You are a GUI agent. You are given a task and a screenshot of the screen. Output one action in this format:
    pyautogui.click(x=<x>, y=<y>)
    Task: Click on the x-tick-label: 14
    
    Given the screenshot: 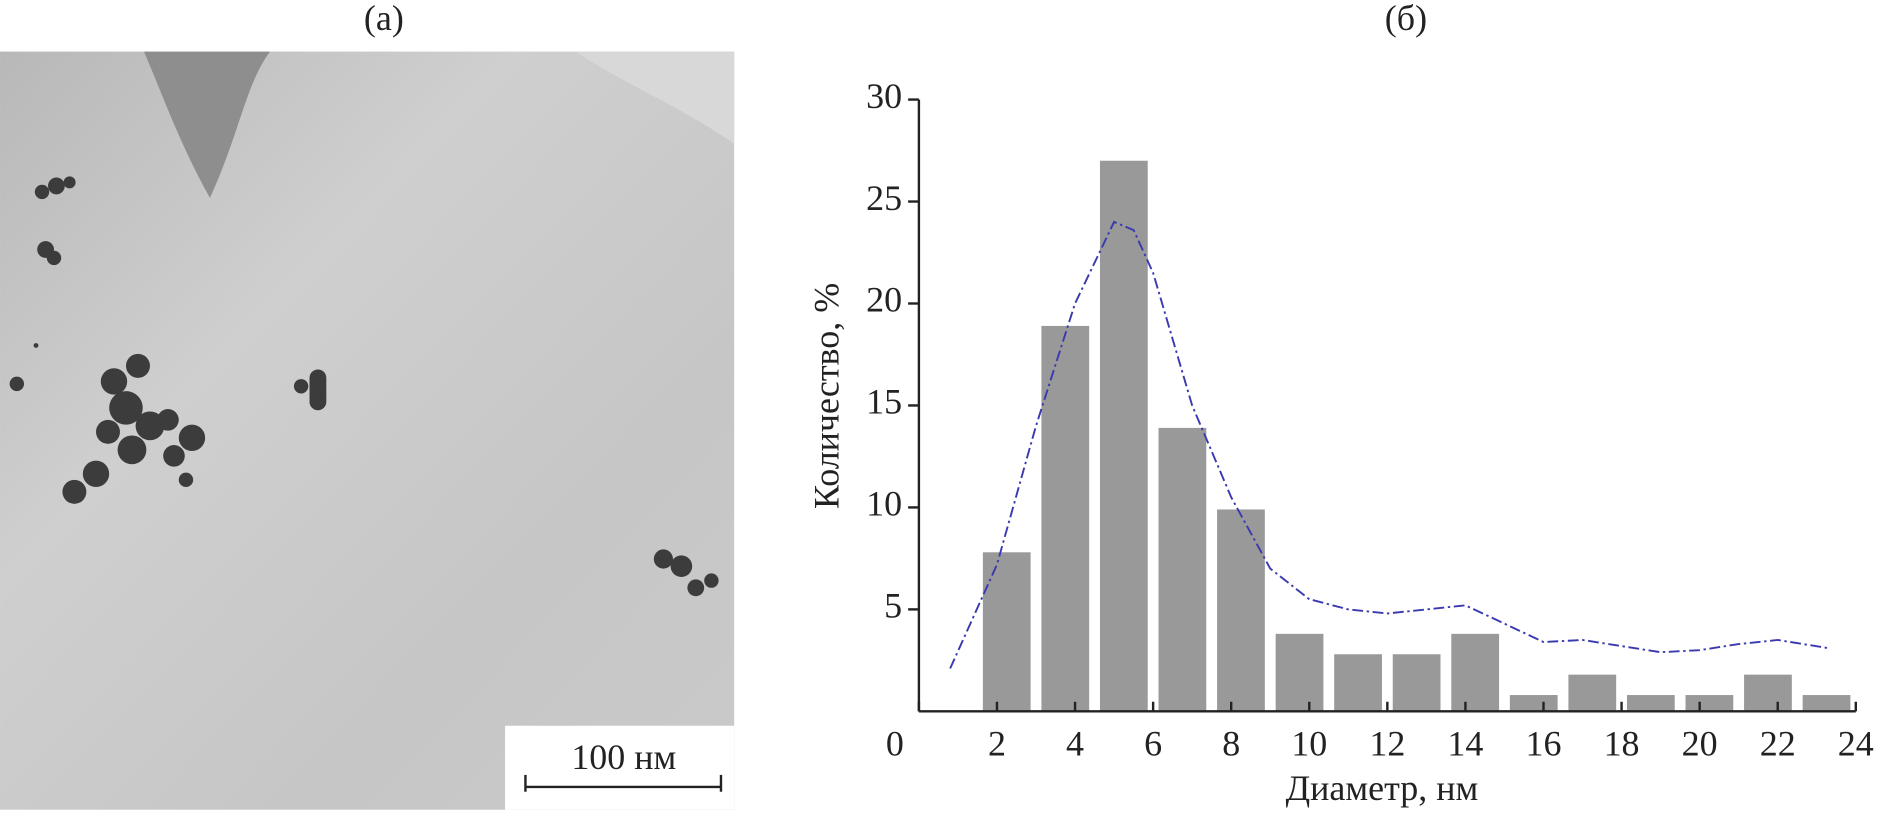 What is the action you would take?
    pyautogui.click(x=1465, y=744)
    